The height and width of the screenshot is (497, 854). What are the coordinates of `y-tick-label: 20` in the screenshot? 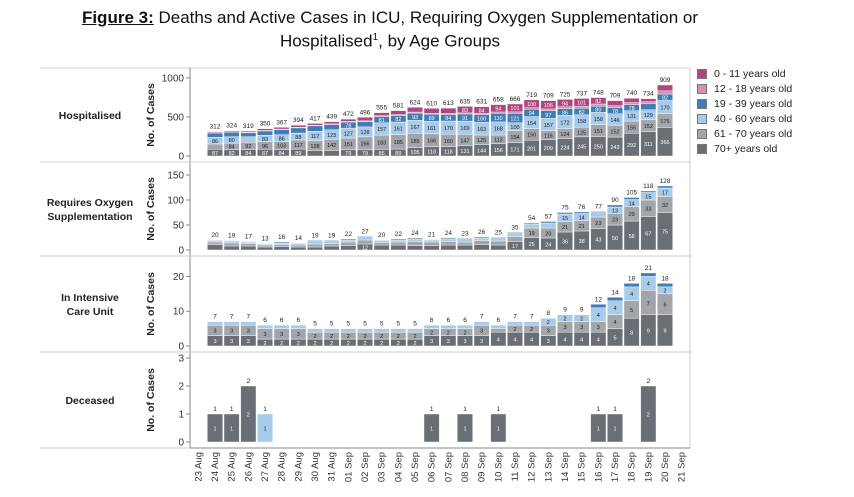 It's located at (179, 277).